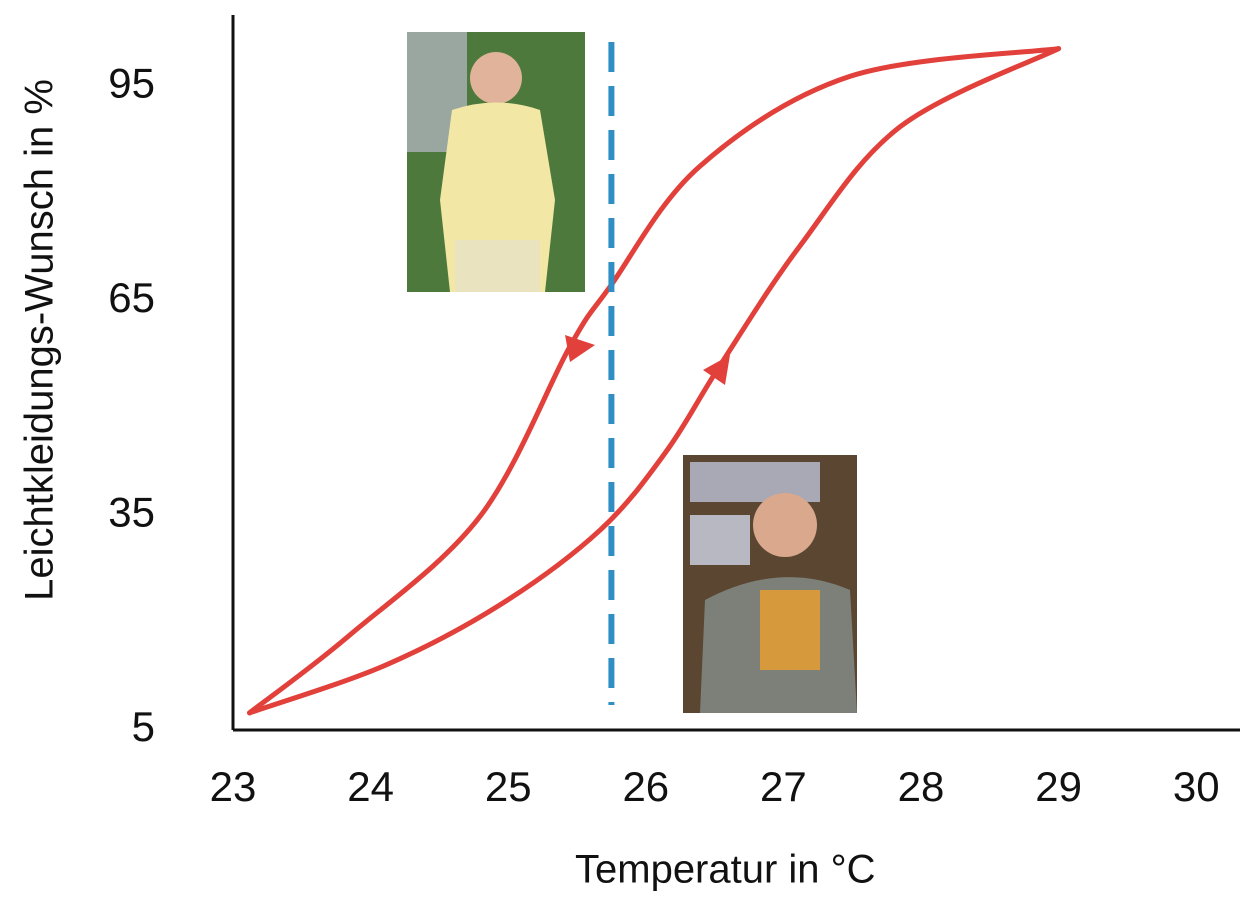 The width and height of the screenshot is (1252, 908). I want to click on photo-standing, so click(496, 162).